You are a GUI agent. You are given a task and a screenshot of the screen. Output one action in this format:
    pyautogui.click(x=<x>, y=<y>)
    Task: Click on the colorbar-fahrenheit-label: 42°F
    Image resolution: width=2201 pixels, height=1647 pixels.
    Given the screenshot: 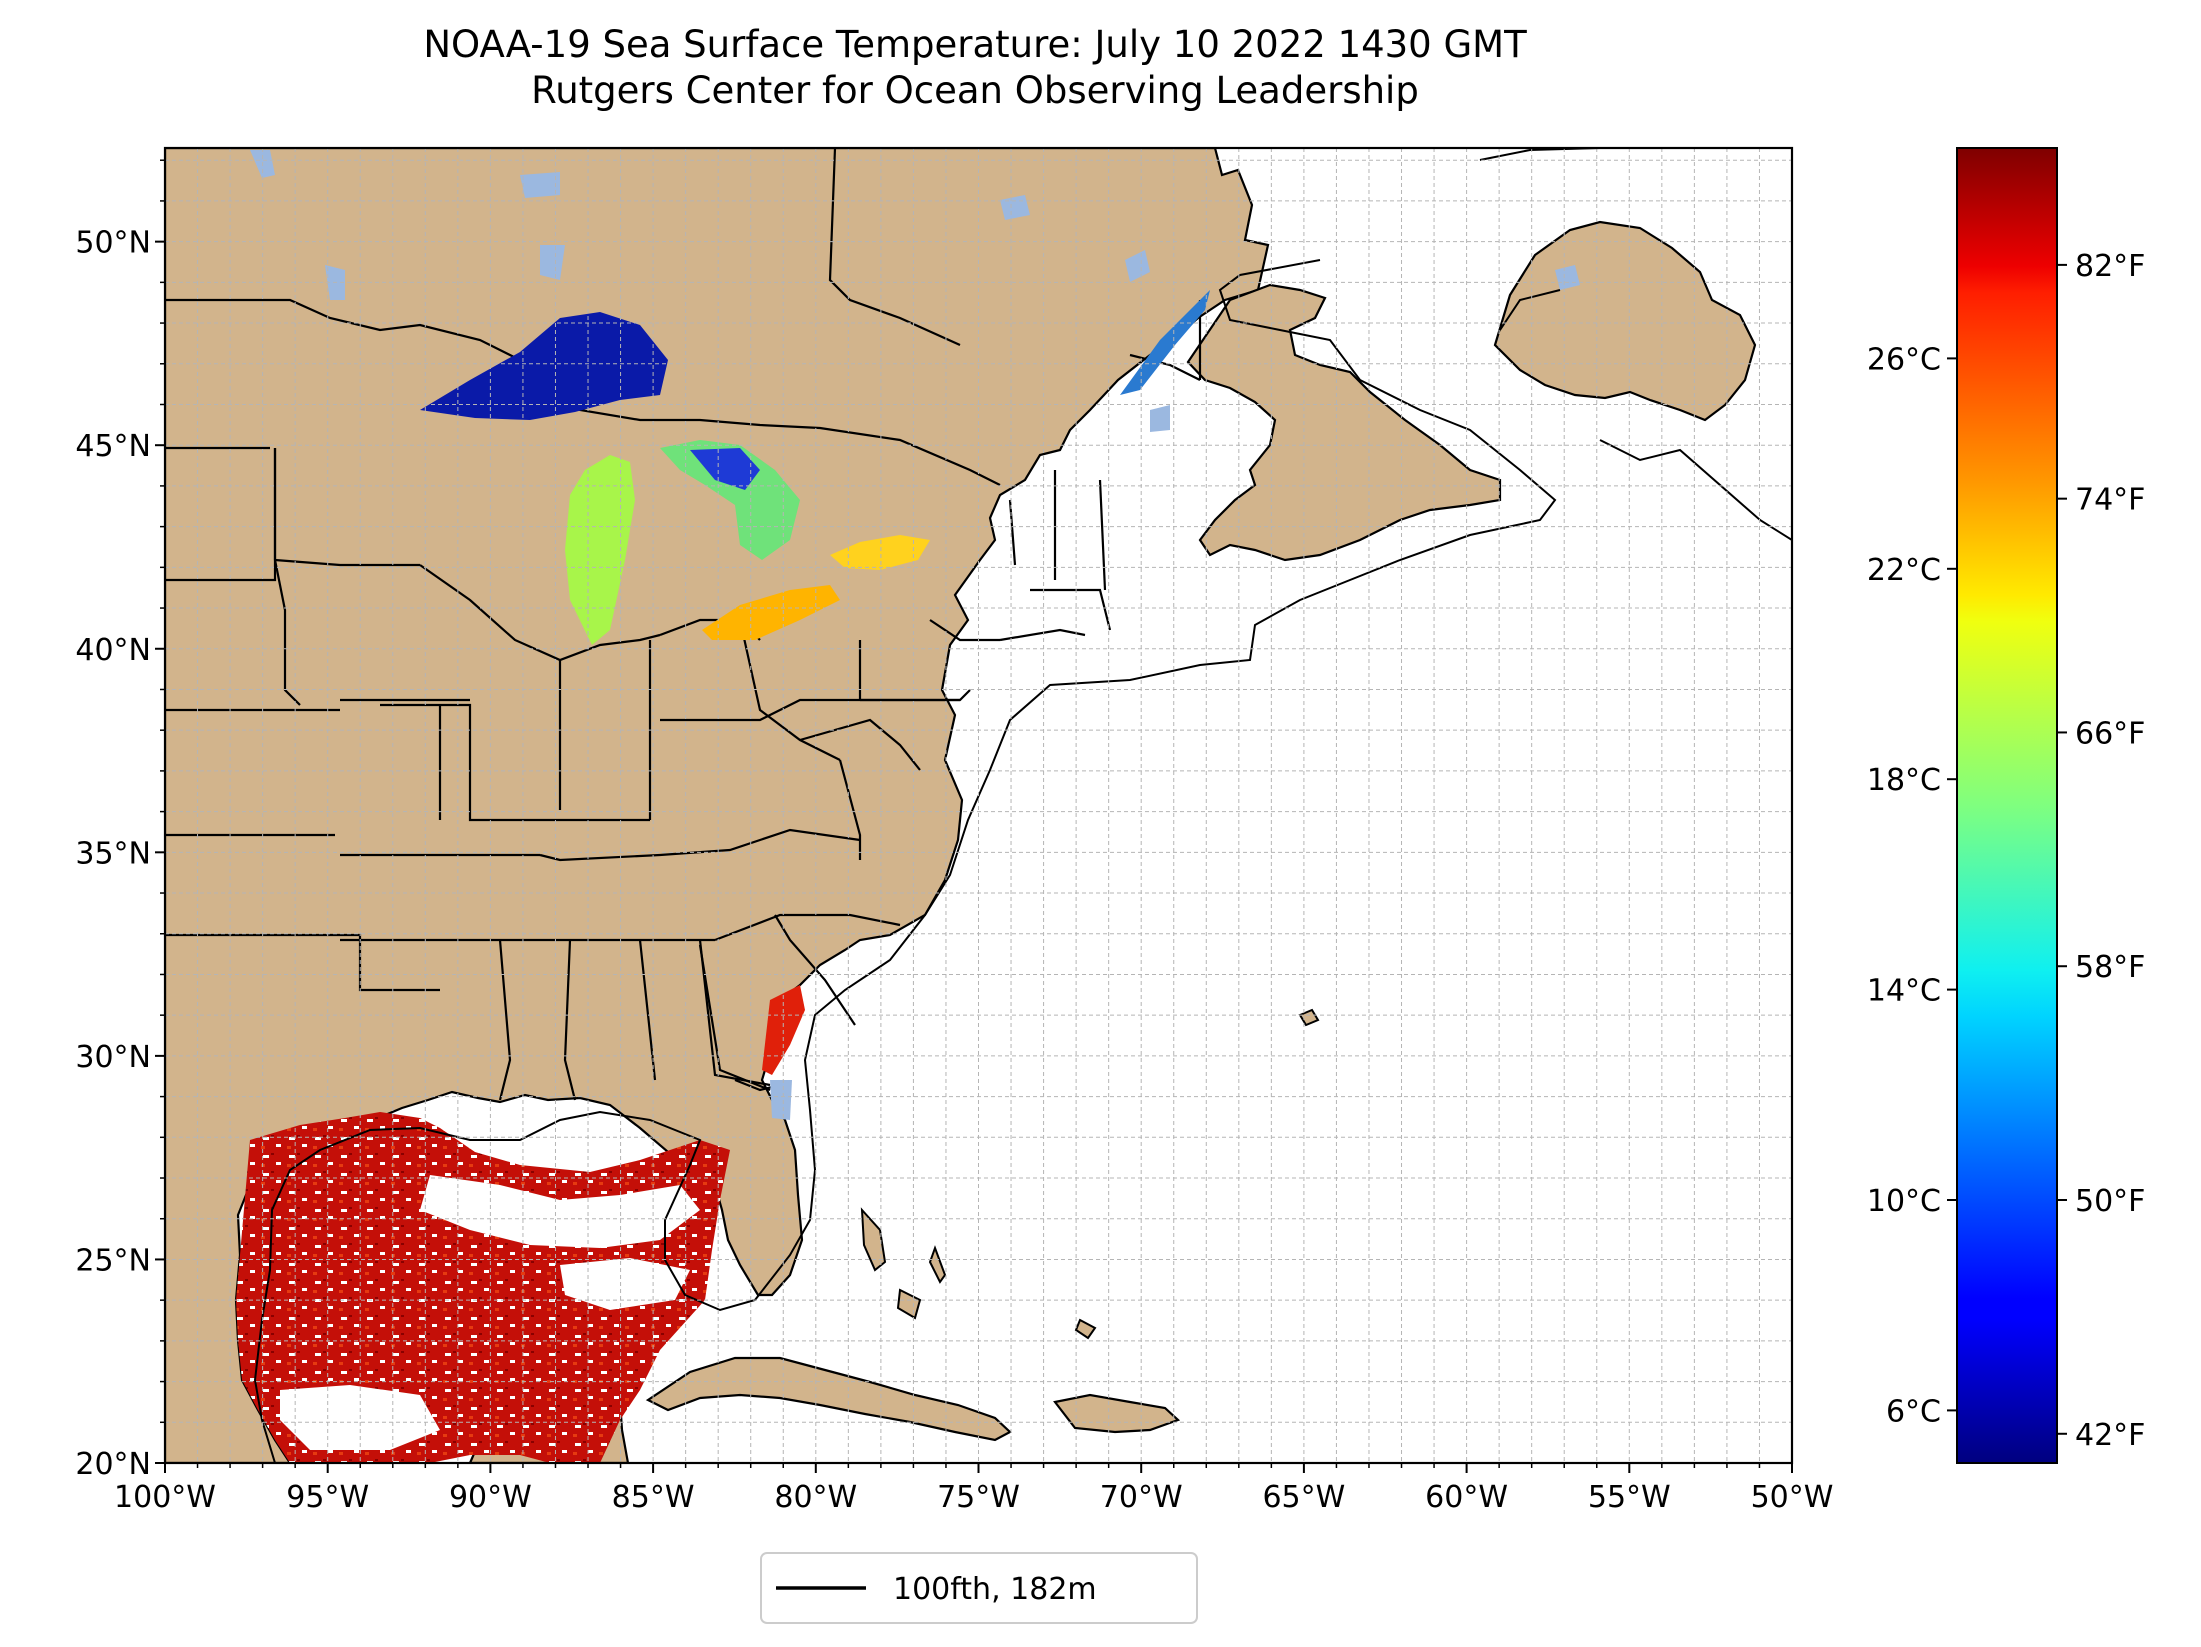 What is the action you would take?
    pyautogui.click(x=2110, y=1435)
    